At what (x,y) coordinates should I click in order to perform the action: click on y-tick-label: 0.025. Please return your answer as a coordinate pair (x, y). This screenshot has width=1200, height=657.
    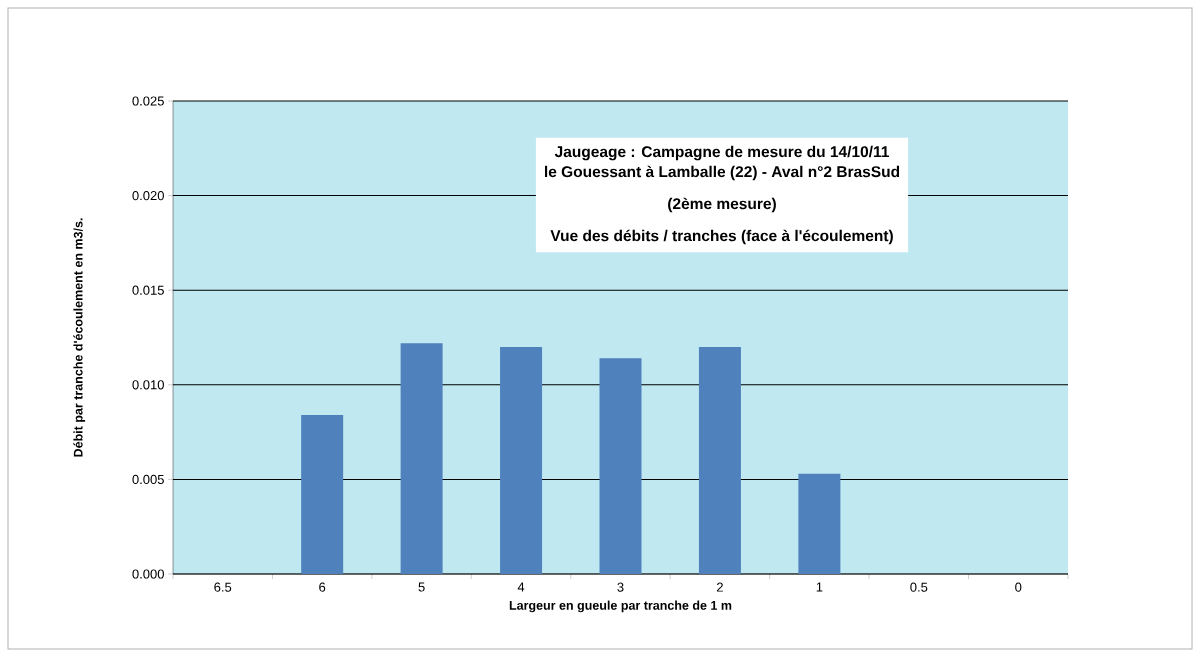
    Looking at the image, I should click on (148, 101).